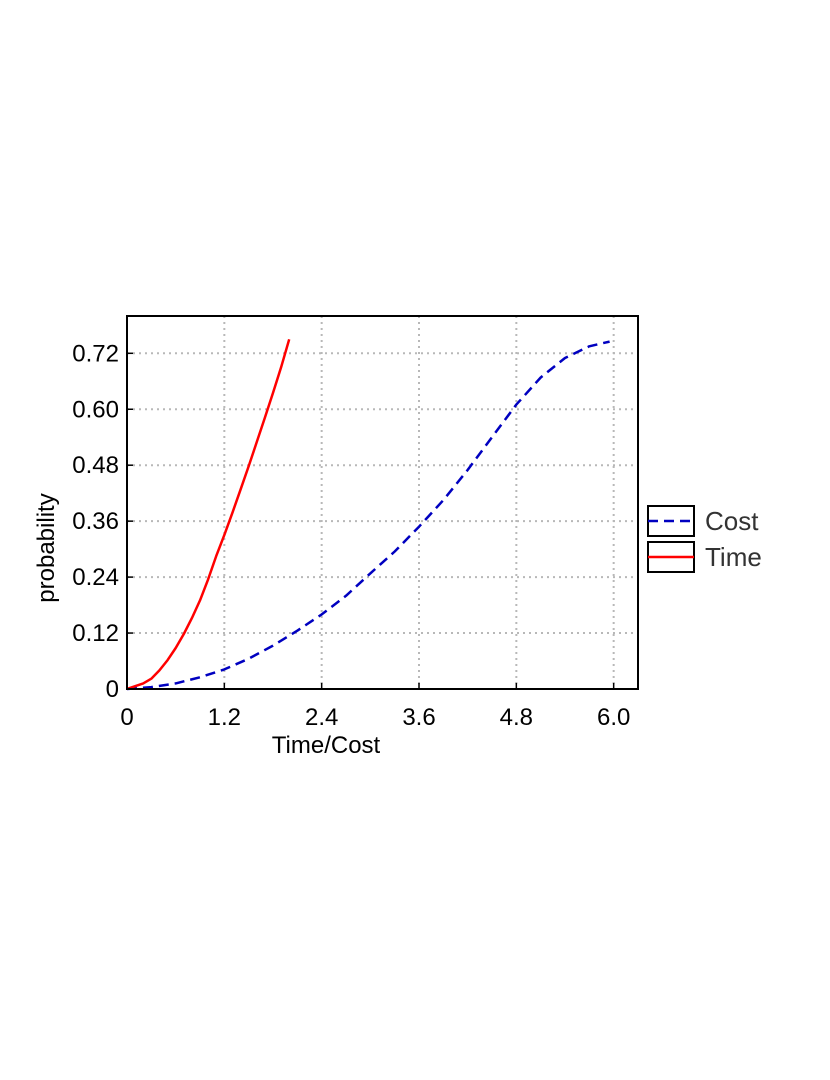 Image resolution: width=830 pixels, height=1080 pixels. I want to click on legend: Cost Time, so click(704, 539).